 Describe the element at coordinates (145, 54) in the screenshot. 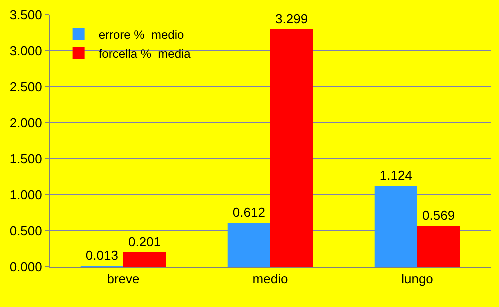

I see `legend-label: forcella % media` at that location.